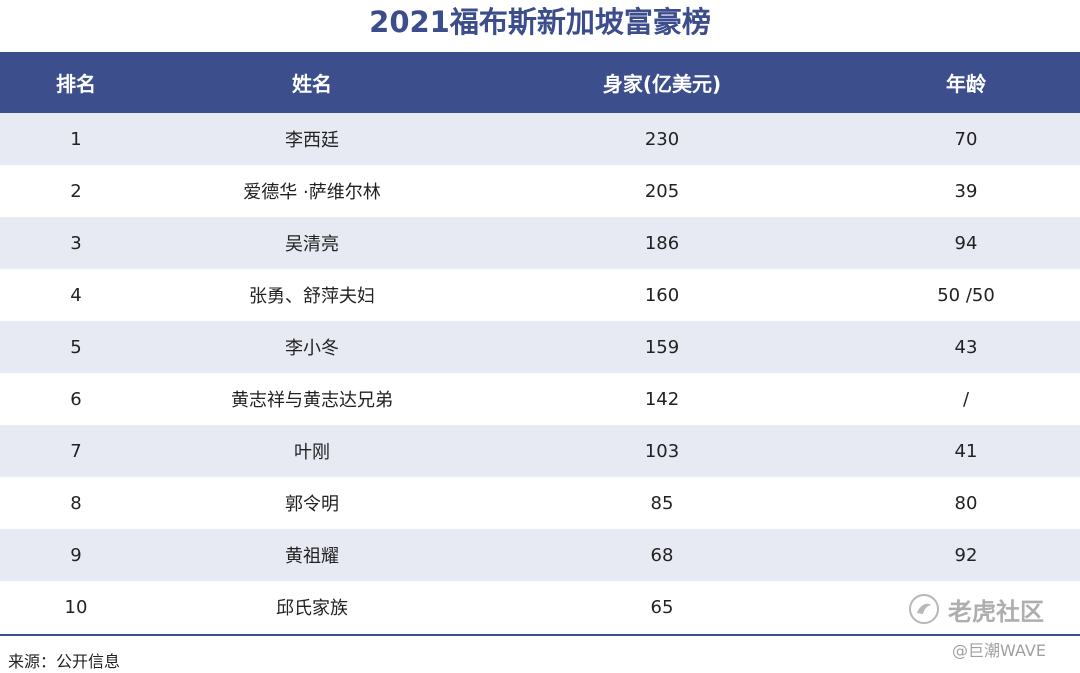  Describe the element at coordinates (540, 635) in the screenshot. I see `table-bottom-rule` at that location.